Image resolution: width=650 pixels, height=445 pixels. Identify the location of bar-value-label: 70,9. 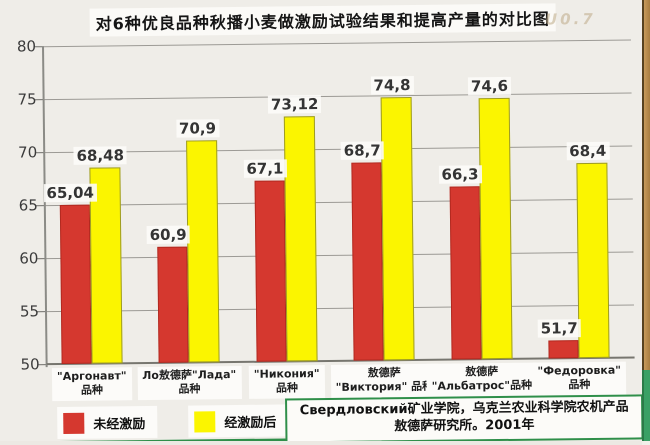
(197, 129).